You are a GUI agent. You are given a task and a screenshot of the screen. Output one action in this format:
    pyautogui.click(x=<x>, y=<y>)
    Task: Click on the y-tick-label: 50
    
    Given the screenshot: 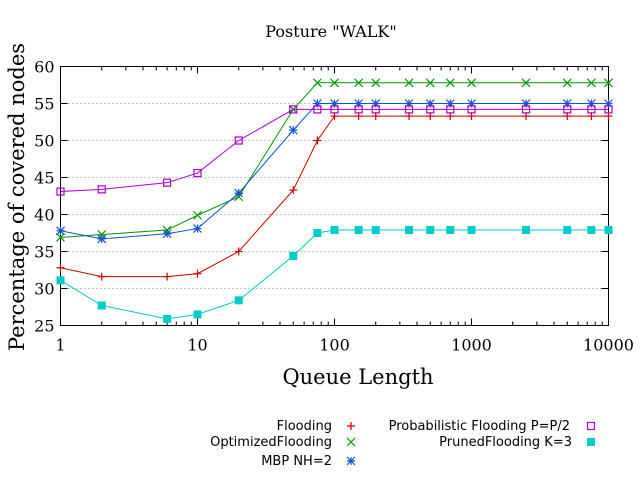 What is the action you would take?
    pyautogui.click(x=44, y=141)
    